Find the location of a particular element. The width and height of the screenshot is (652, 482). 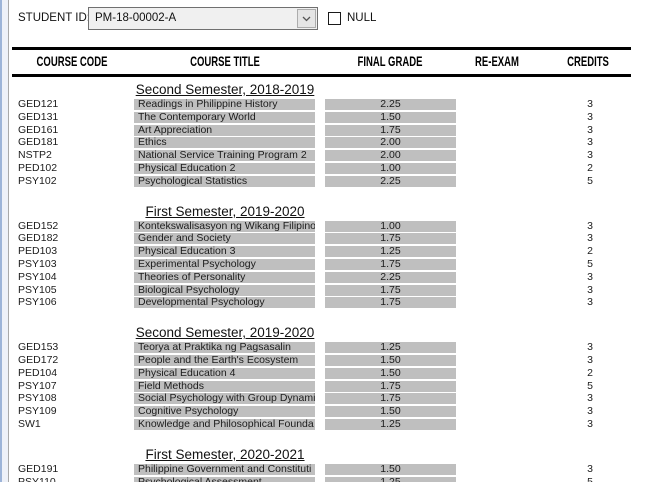

course-title-field: Physical Education 3 is located at coordinates (224, 252).